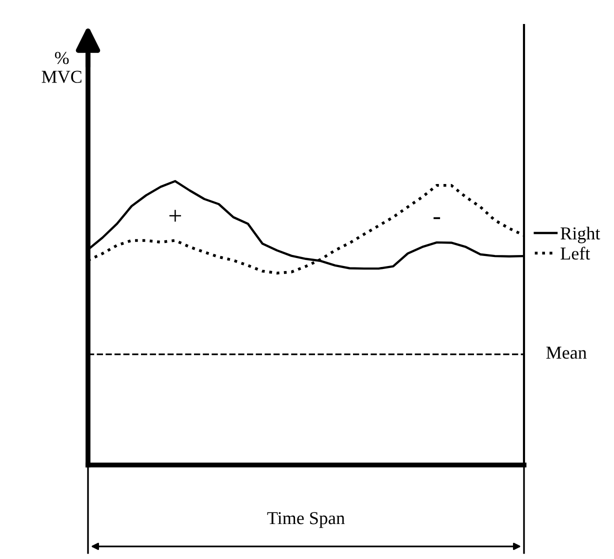 This screenshot has height=559, width=614. I want to click on annotation: -, so click(437, 218).